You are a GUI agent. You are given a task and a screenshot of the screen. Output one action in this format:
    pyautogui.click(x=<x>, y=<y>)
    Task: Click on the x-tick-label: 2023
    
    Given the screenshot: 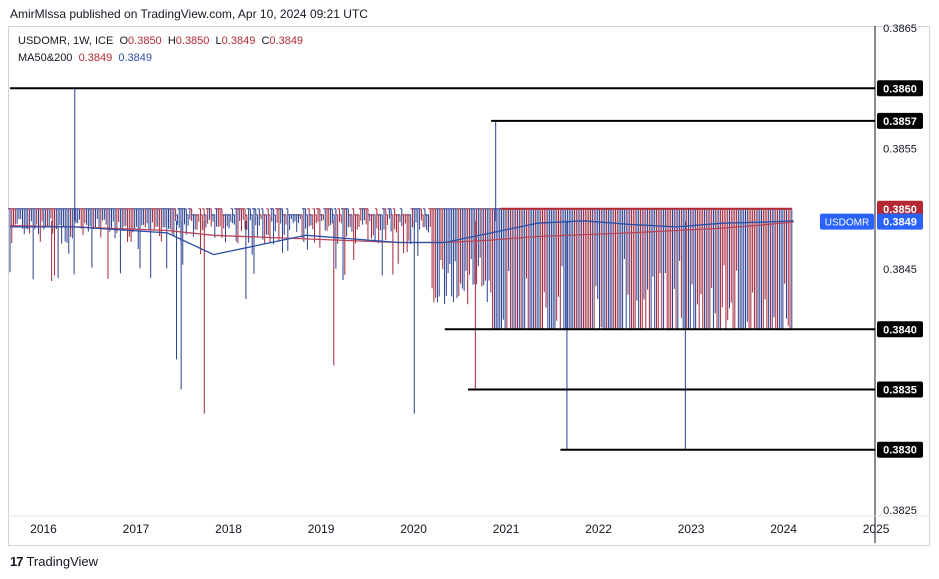 What is the action you would take?
    pyautogui.click(x=691, y=529)
    